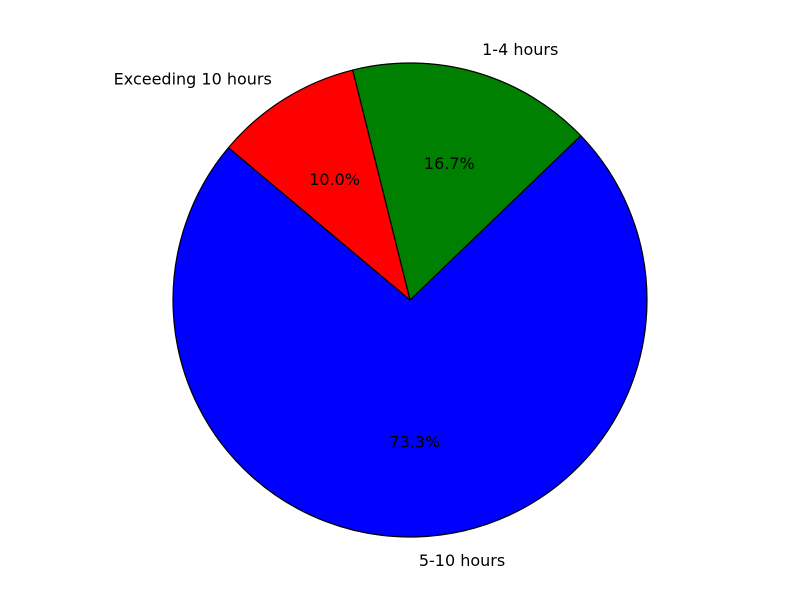 This screenshot has height=600, width=800. What do you see at coordinates (520, 49) in the screenshot?
I see `pie-category-label-1-4-hours: 1-4 hours` at bounding box center [520, 49].